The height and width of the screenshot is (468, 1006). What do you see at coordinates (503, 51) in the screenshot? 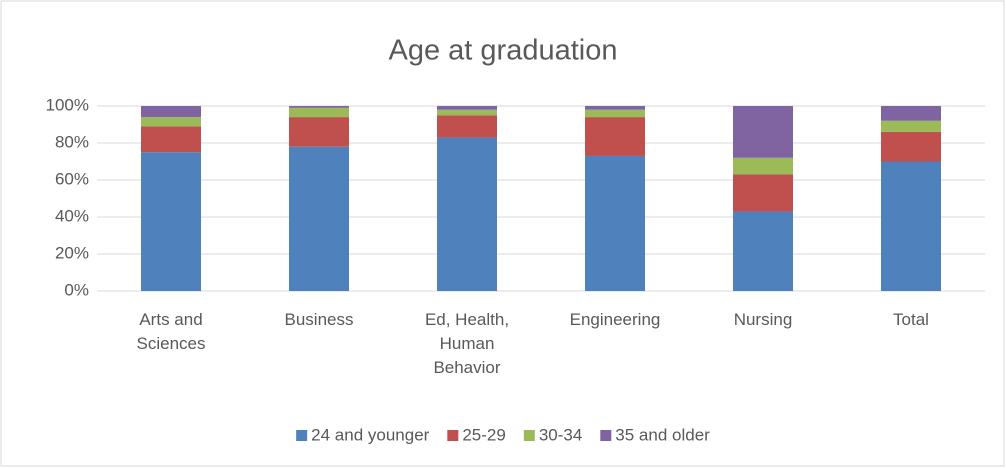
I see `chart-title: Age at graduation` at bounding box center [503, 51].